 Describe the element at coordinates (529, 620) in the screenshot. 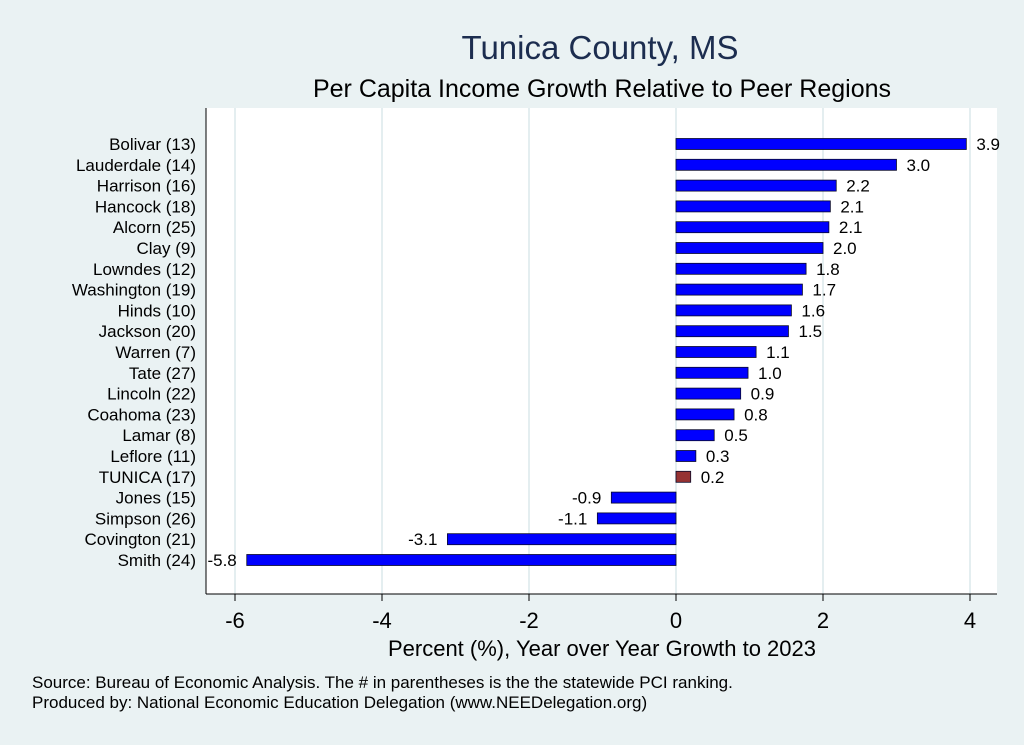

I see `x-tick-label: -2` at that location.